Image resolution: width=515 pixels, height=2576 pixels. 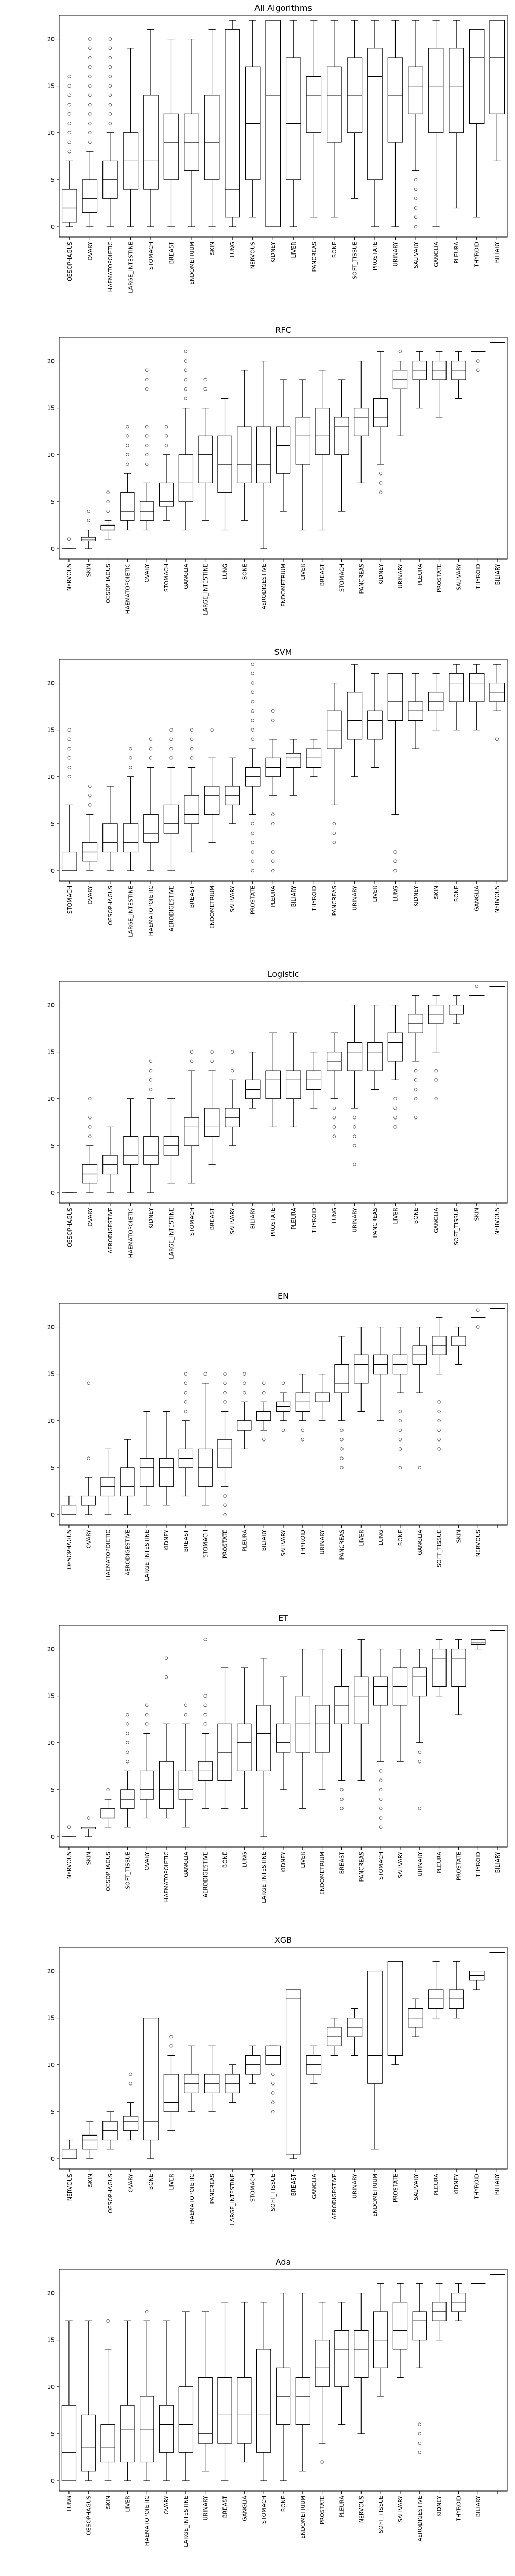 I want to click on box-salivary, so click(x=232, y=790).